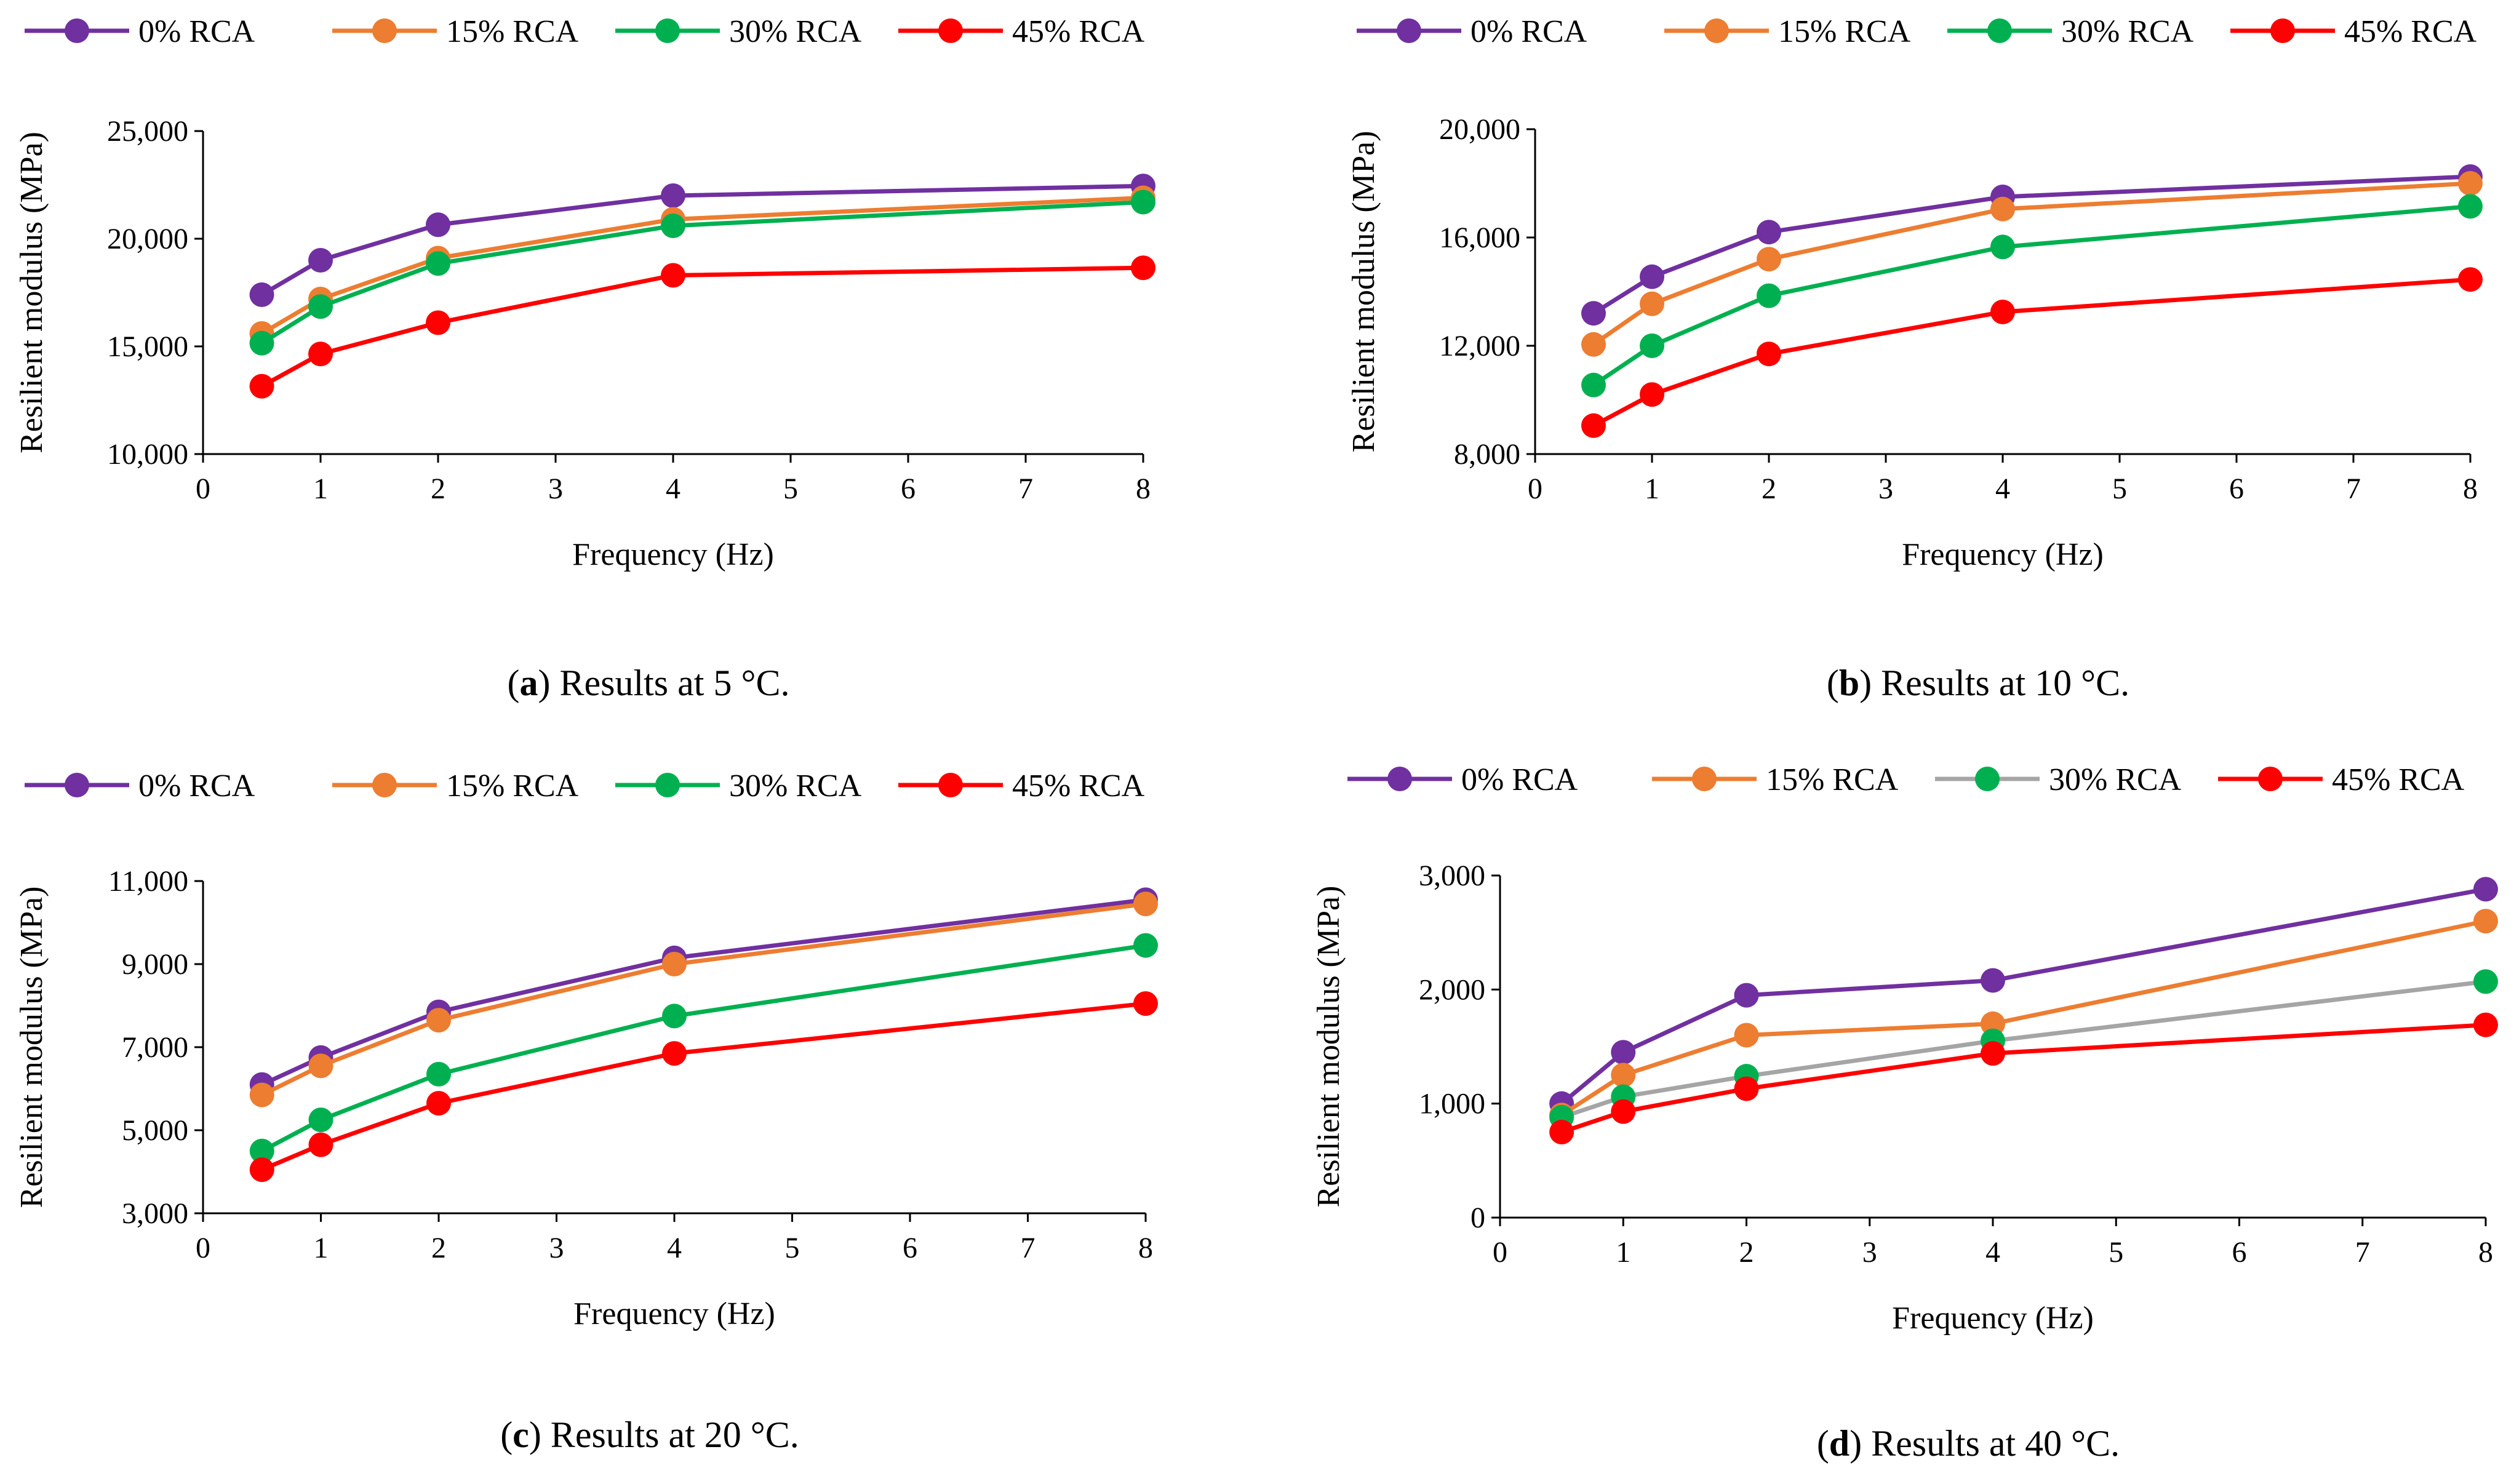 This screenshot has height=1484, width=2514. I want to click on y-tick-label: 2,000, so click(1452, 989).